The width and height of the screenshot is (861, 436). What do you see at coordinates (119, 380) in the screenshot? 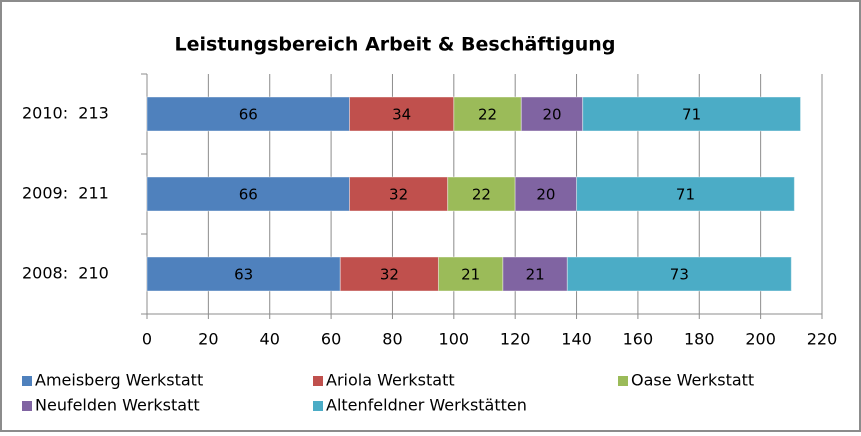
I see `legend-label: Ameisberg Werkstatt` at bounding box center [119, 380].